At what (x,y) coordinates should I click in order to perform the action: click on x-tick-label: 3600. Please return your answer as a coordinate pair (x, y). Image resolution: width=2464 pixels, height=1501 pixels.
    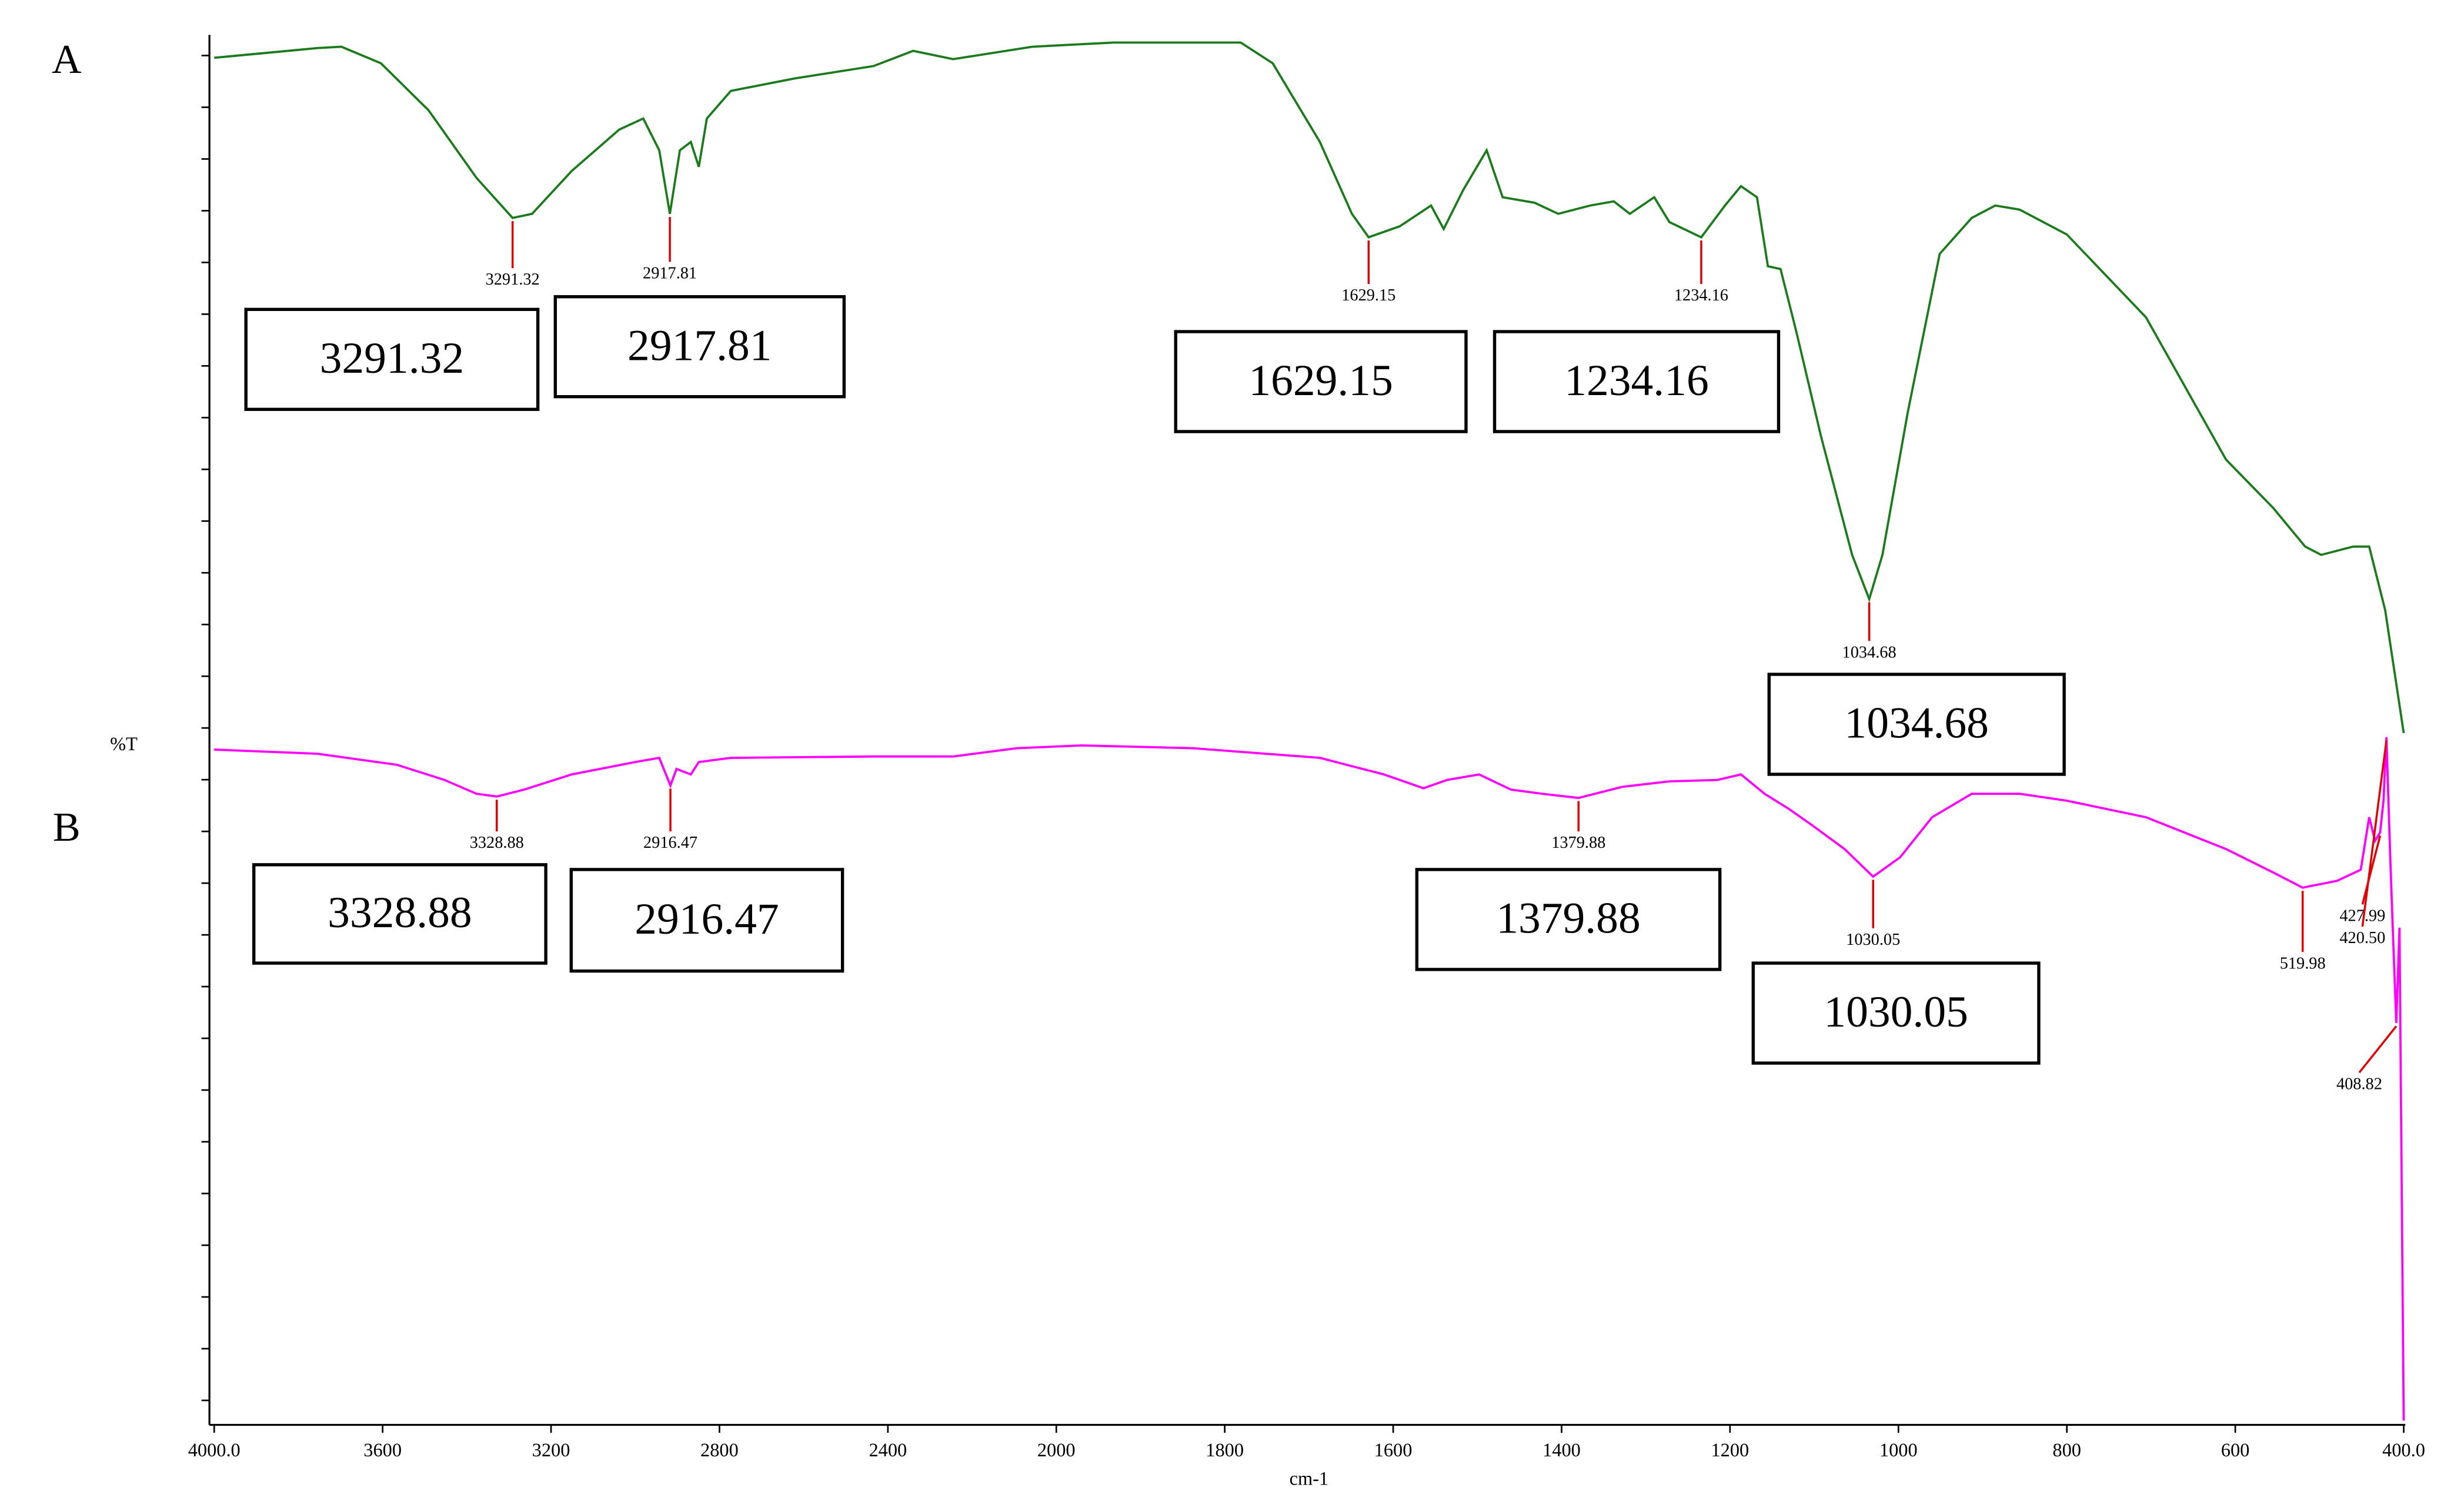
    Looking at the image, I should click on (382, 1450).